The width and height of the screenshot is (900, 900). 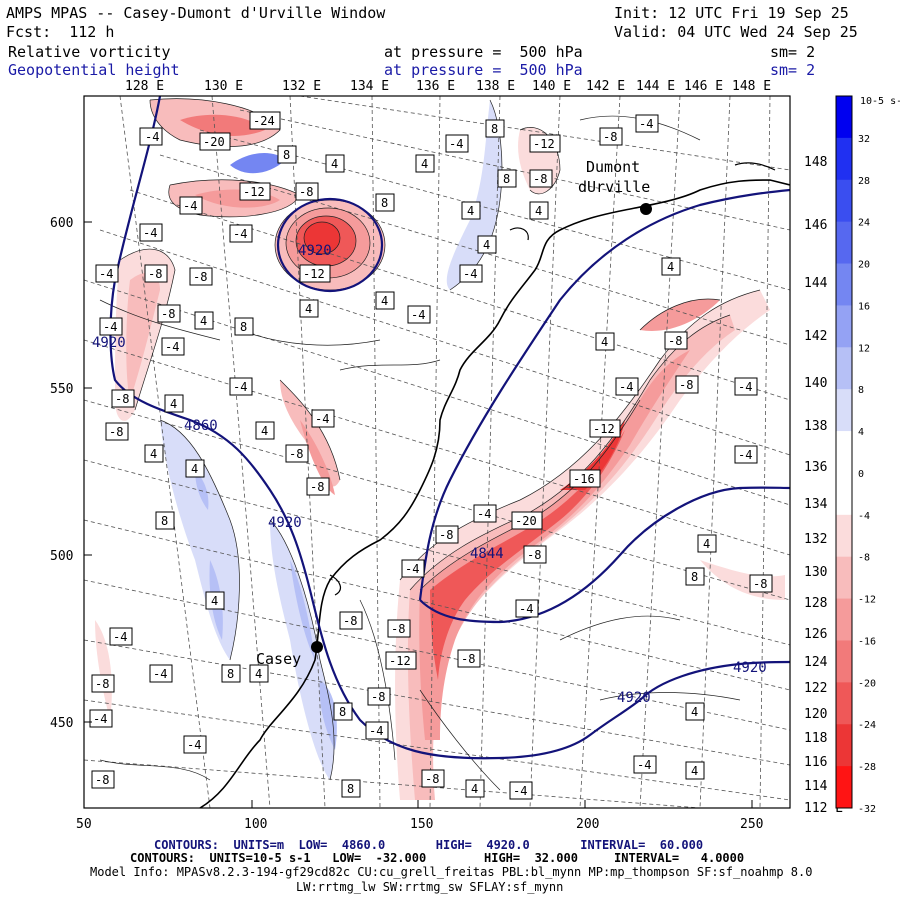 I want to click on casey-label: Casey, so click(x=278, y=659).